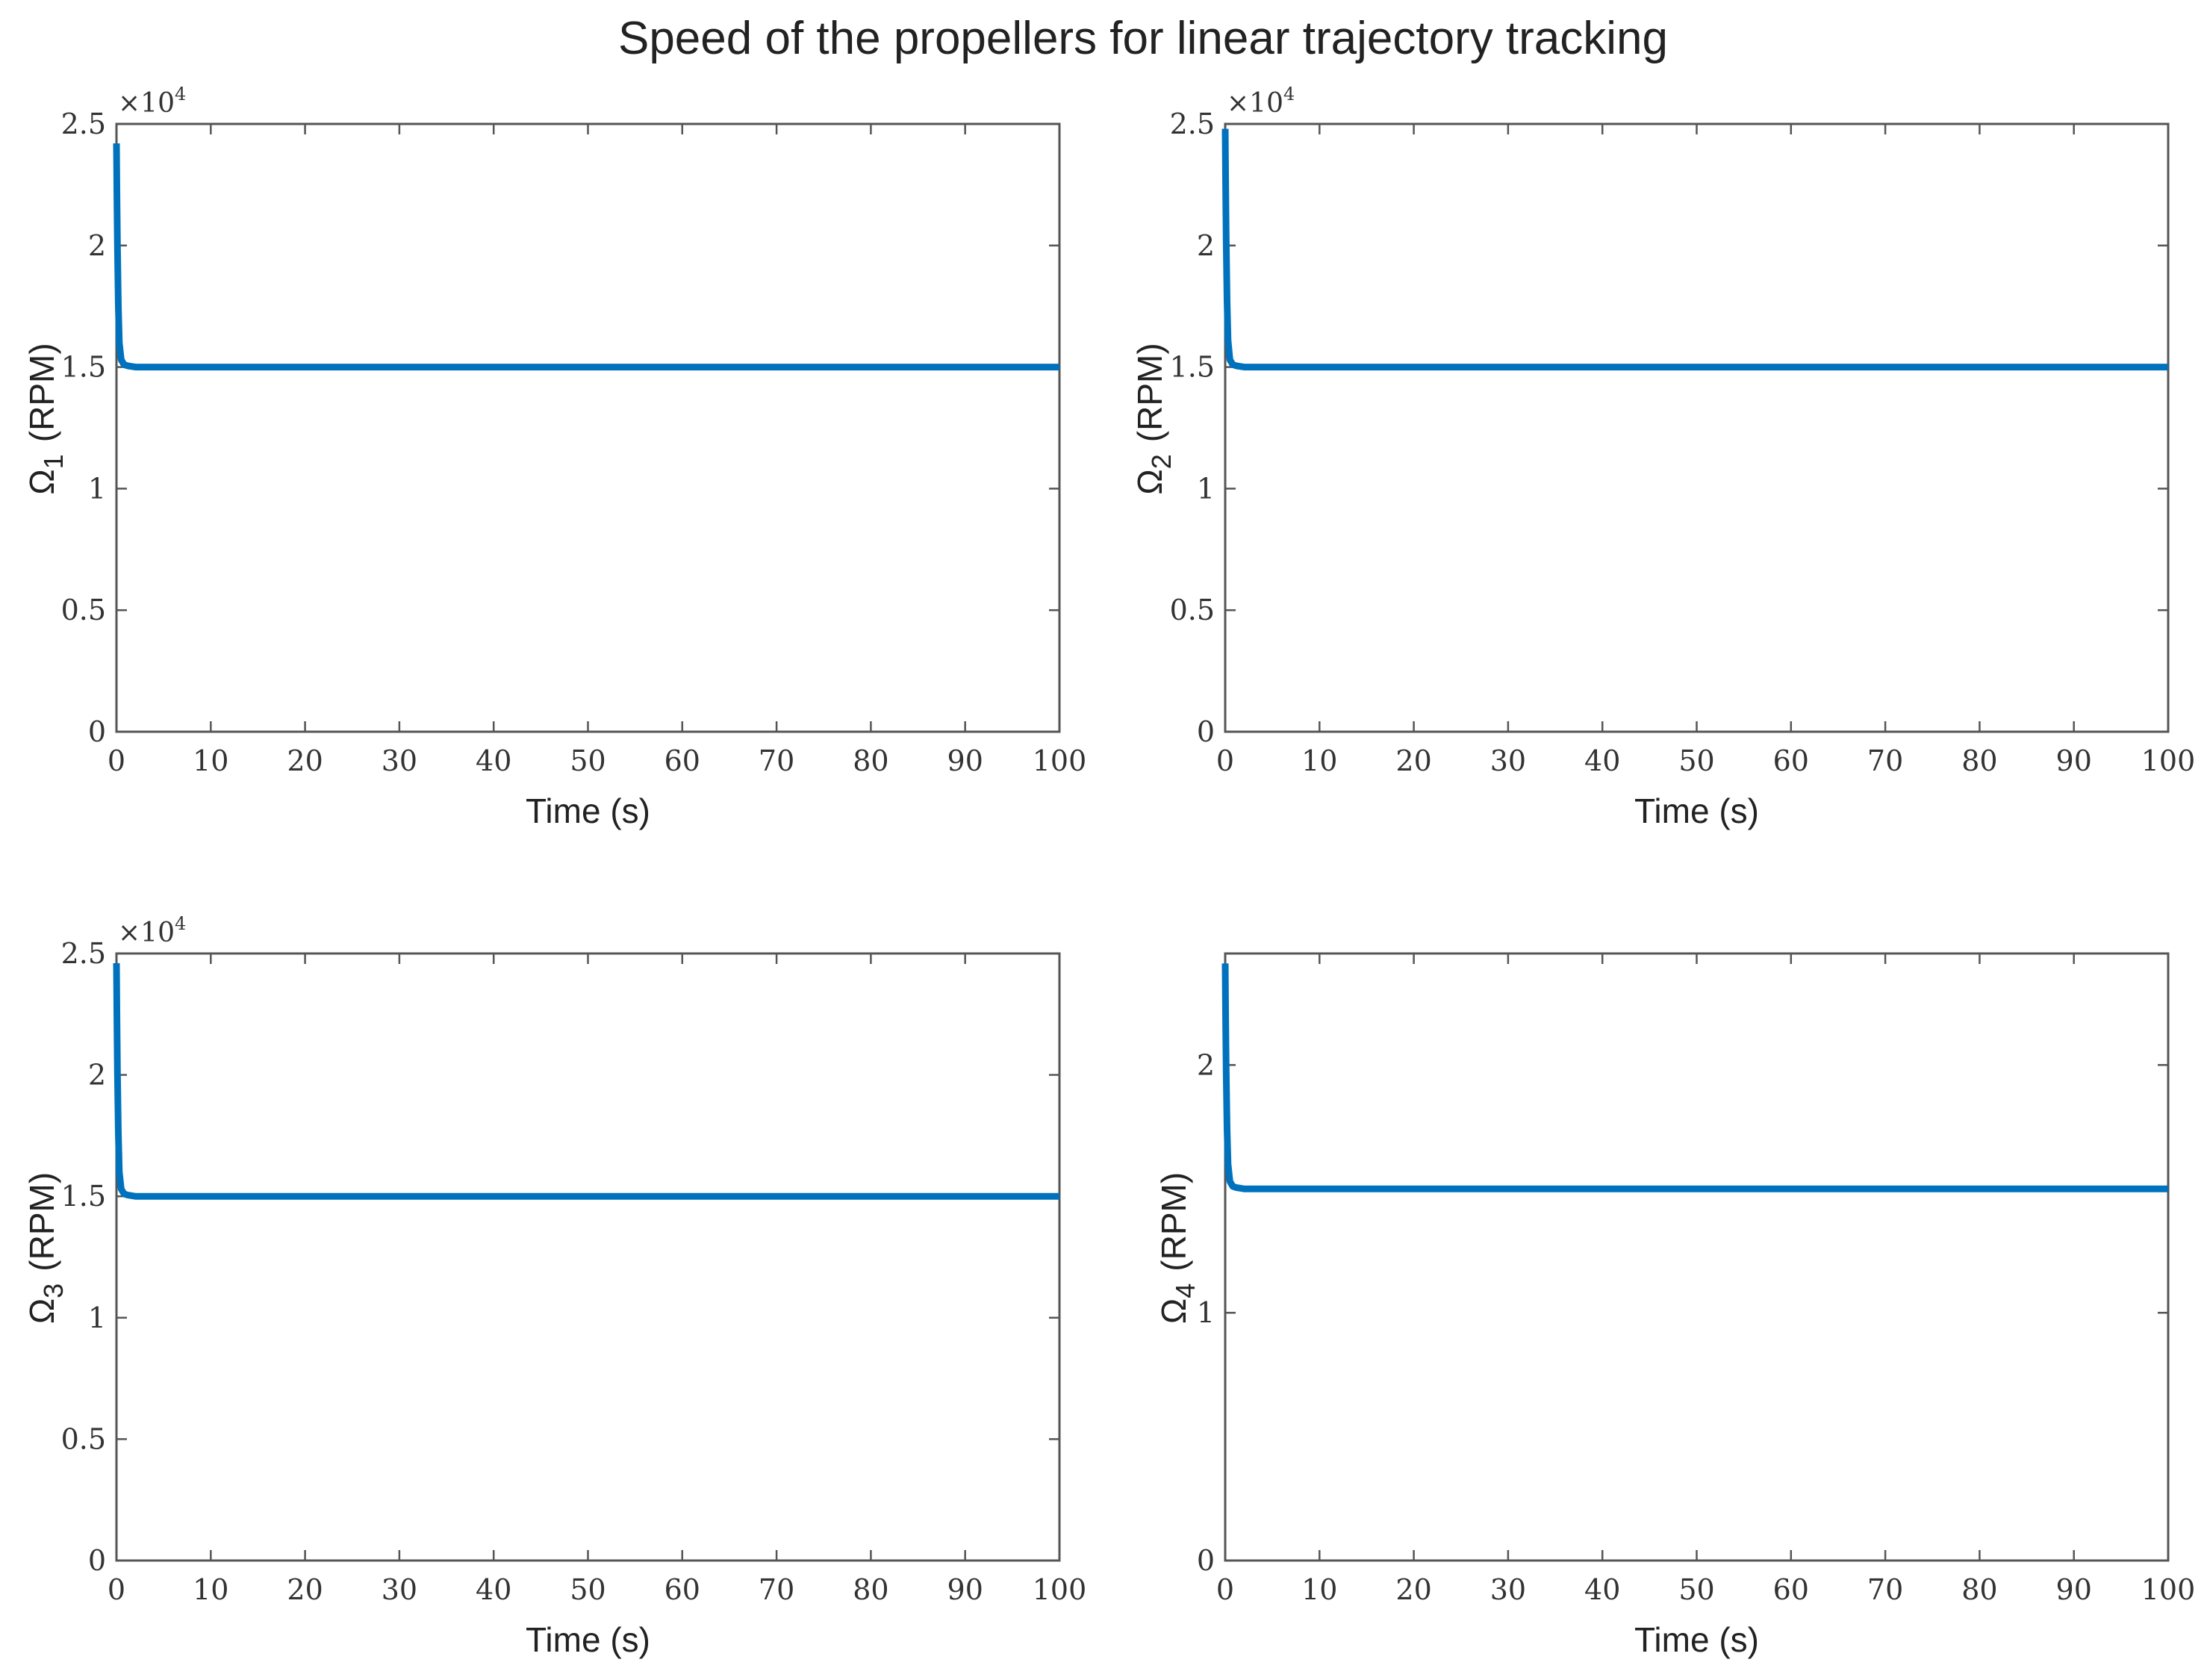 Image resolution: width=2207 pixels, height=1680 pixels. I want to click on y-axis-label: Ω2 (RPM), so click(1153, 419).